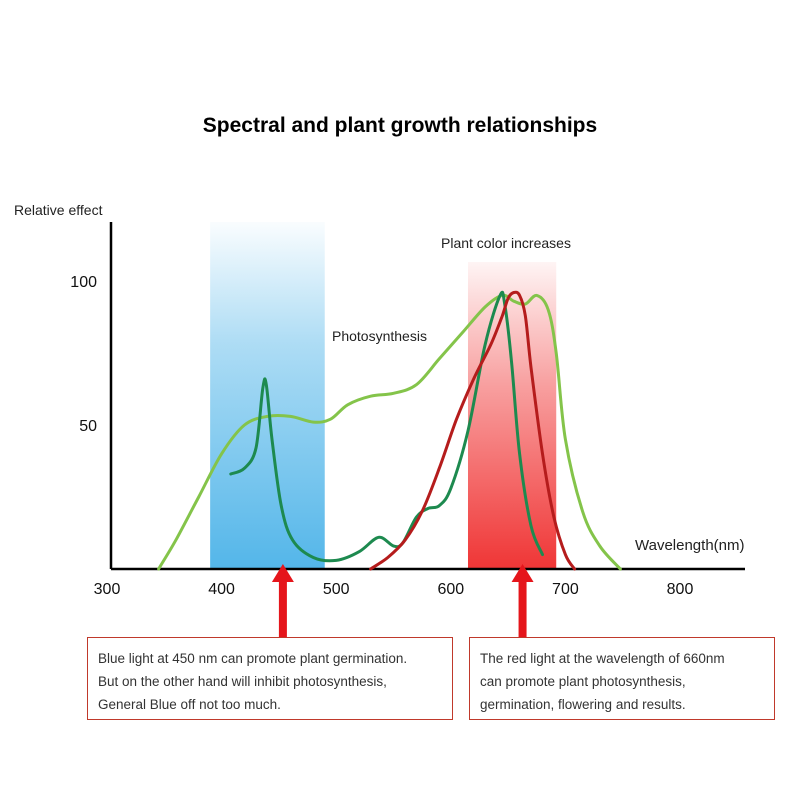 The image size is (800, 800). What do you see at coordinates (83, 282) in the screenshot?
I see `y-tick-label: 100` at bounding box center [83, 282].